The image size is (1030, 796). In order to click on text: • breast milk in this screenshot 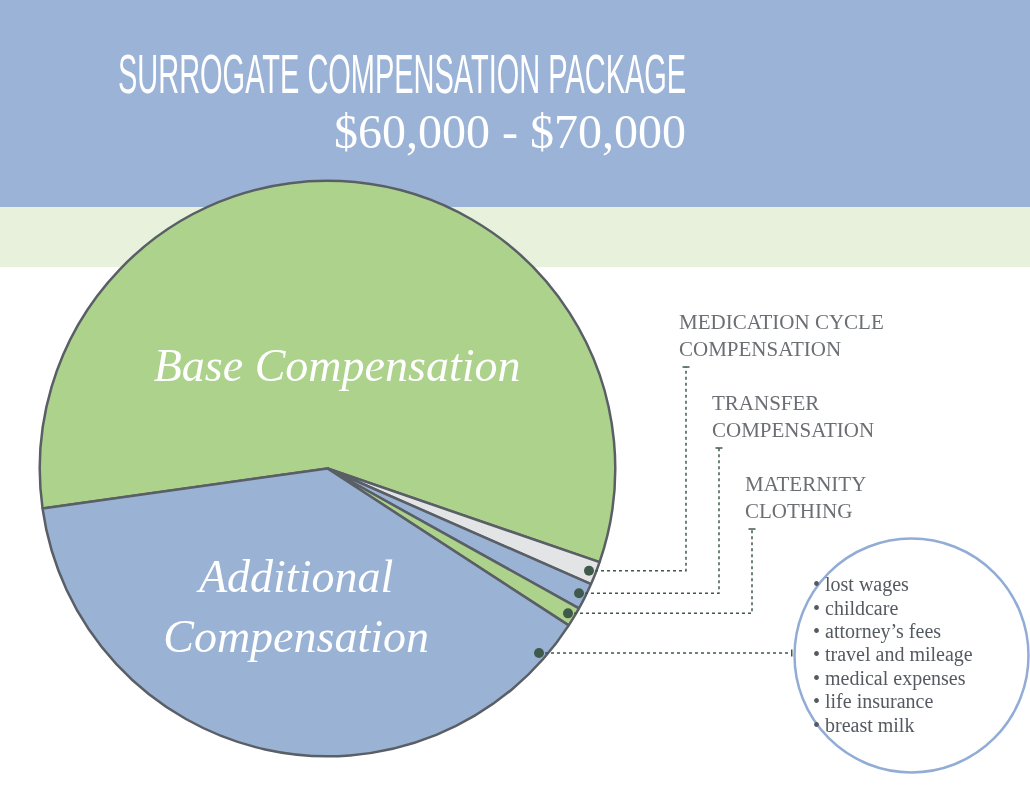, I will do `click(864, 725)`.